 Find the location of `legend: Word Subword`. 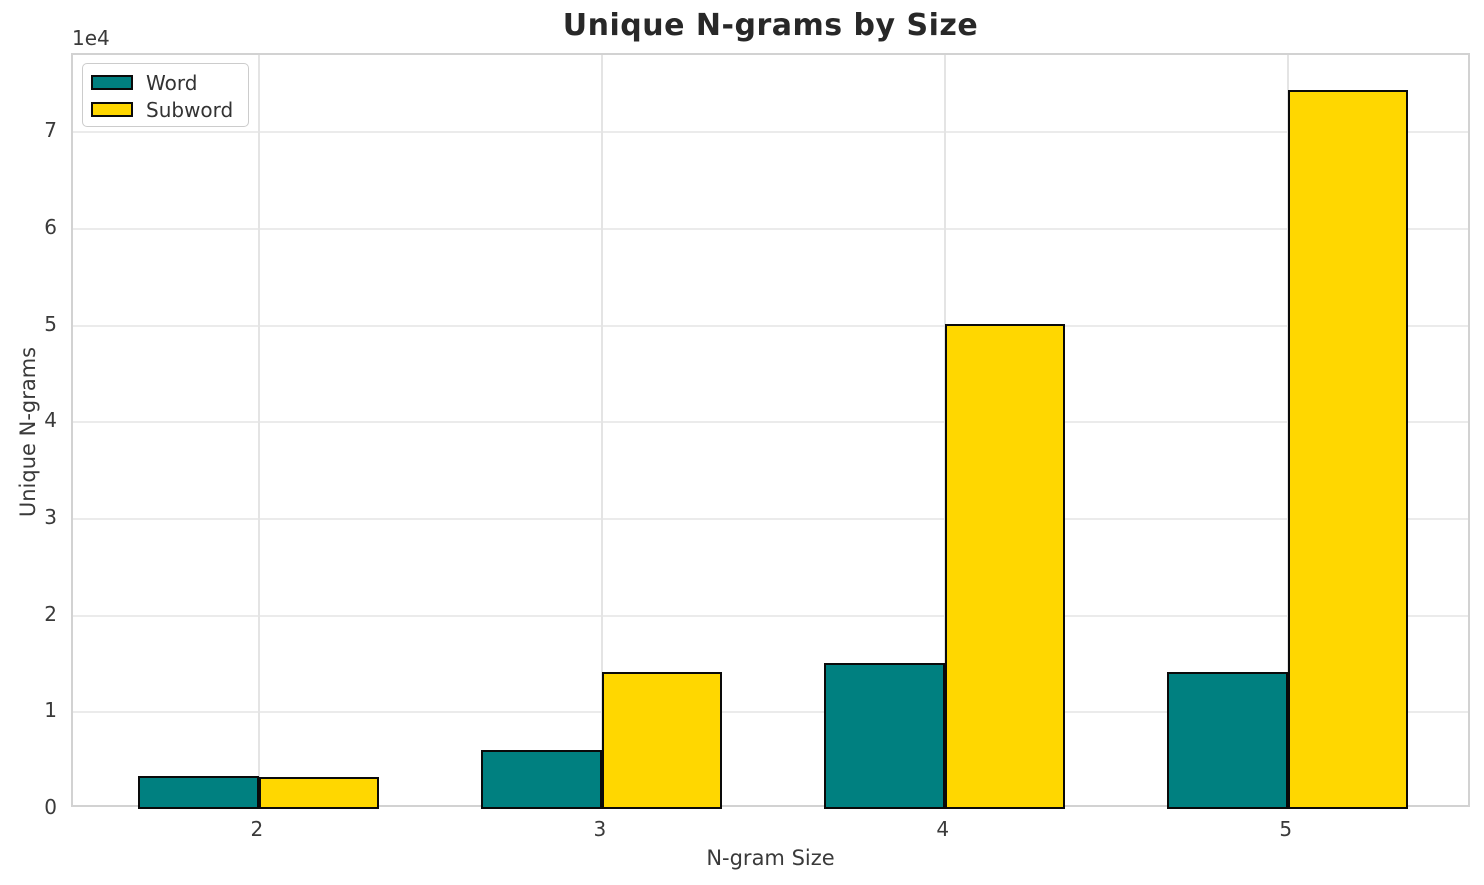

legend: Word Subword is located at coordinates (165, 95).